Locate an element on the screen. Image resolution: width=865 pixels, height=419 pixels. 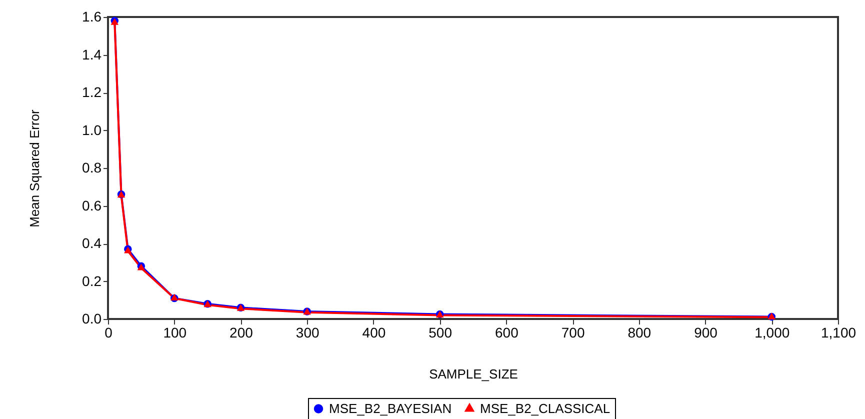
x-axis-title: SAMPLE_SIZE is located at coordinates (473, 374).